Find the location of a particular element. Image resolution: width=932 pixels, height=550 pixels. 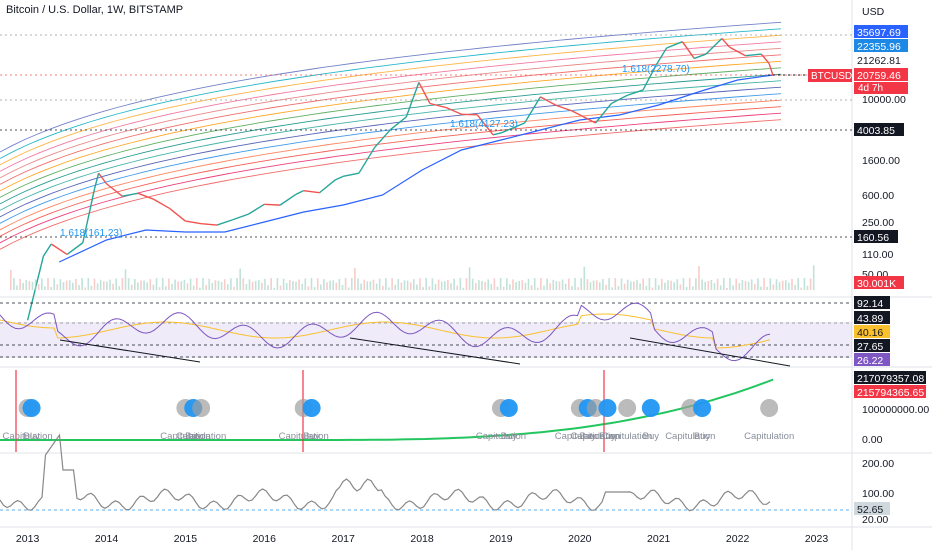

rsi-level-badge: 40.16 is located at coordinates (870, 333).